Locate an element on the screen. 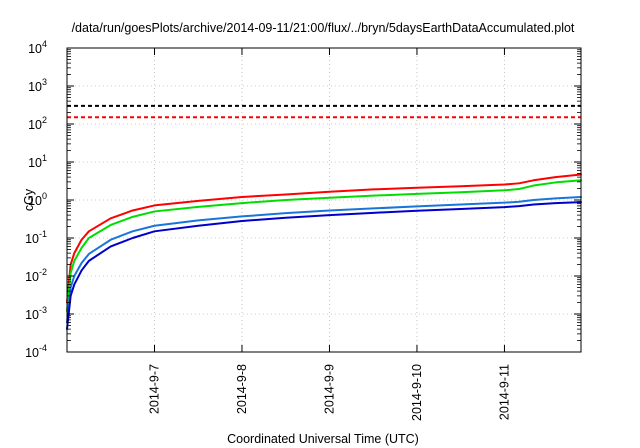 The height and width of the screenshot is (448, 640). x-tick-label: 2014-9-10 is located at coordinates (417, 392).